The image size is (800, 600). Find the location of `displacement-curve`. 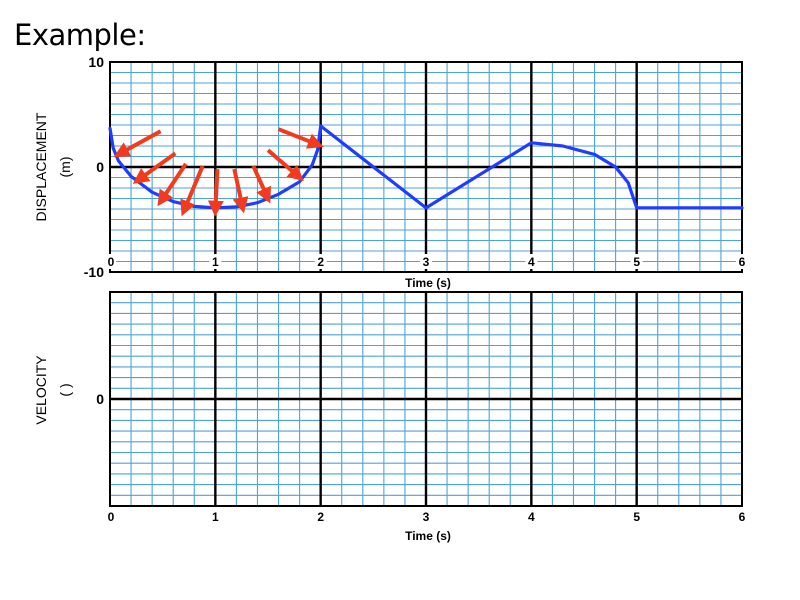

displacement-curve is located at coordinates (426, 167).